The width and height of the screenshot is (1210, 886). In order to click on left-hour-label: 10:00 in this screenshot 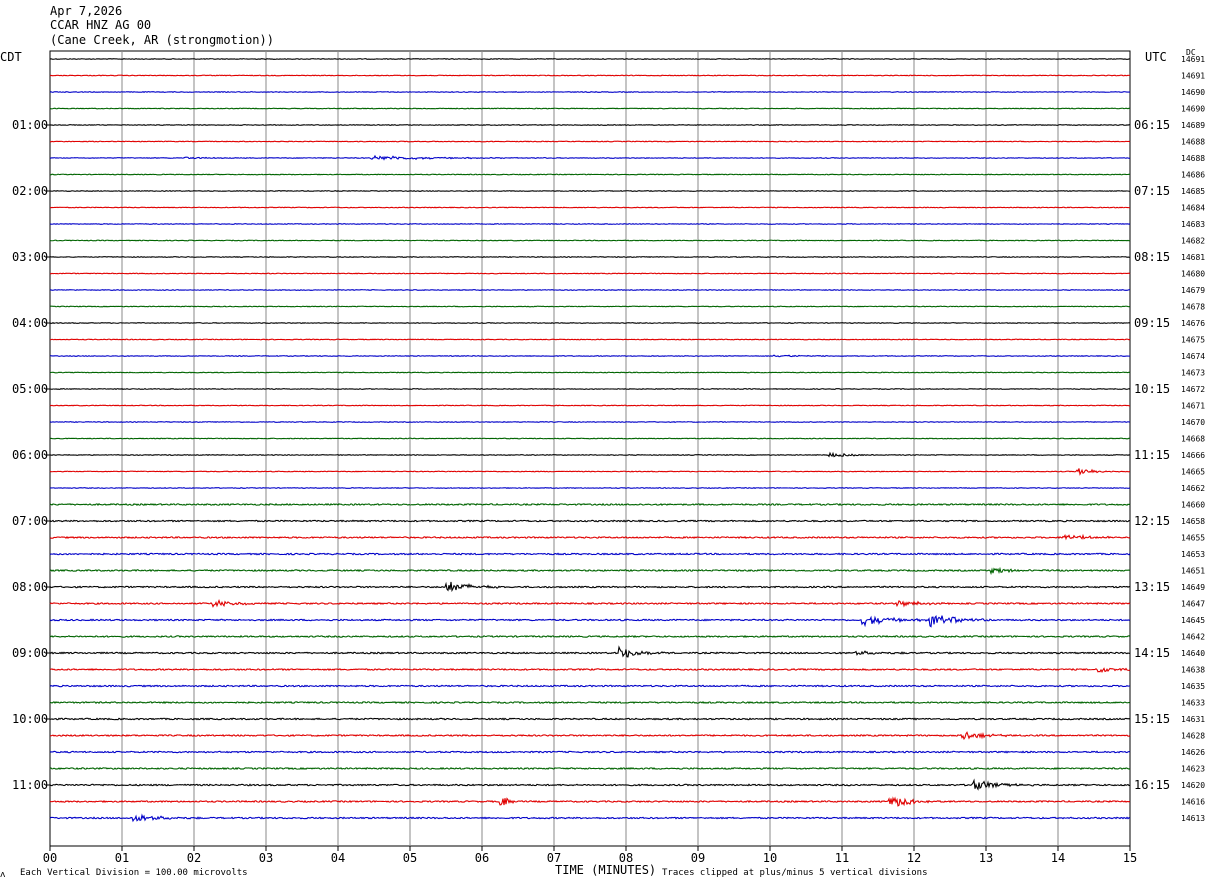, I will do `click(30, 719)`.